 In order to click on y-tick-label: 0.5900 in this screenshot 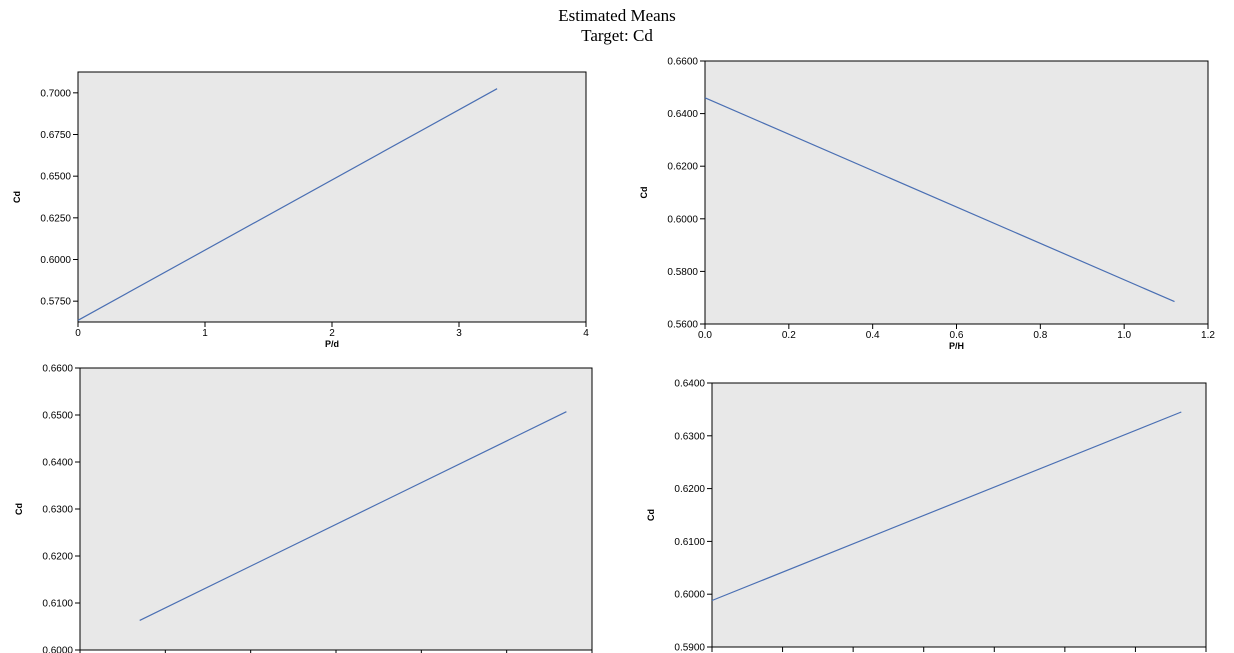, I will do `click(689, 648)`.